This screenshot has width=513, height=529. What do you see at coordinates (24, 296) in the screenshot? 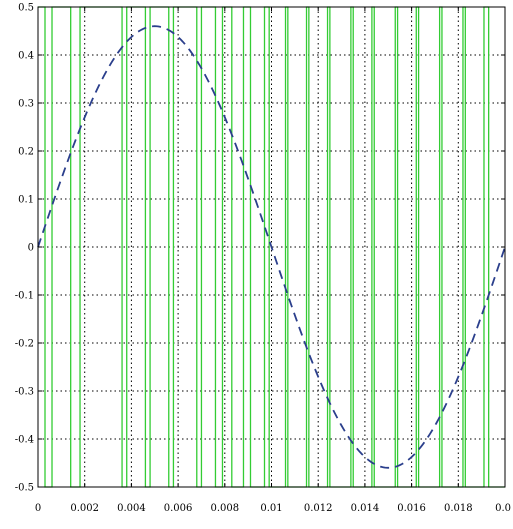
I see `y-tick-label: -0.1` at bounding box center [24, 296].